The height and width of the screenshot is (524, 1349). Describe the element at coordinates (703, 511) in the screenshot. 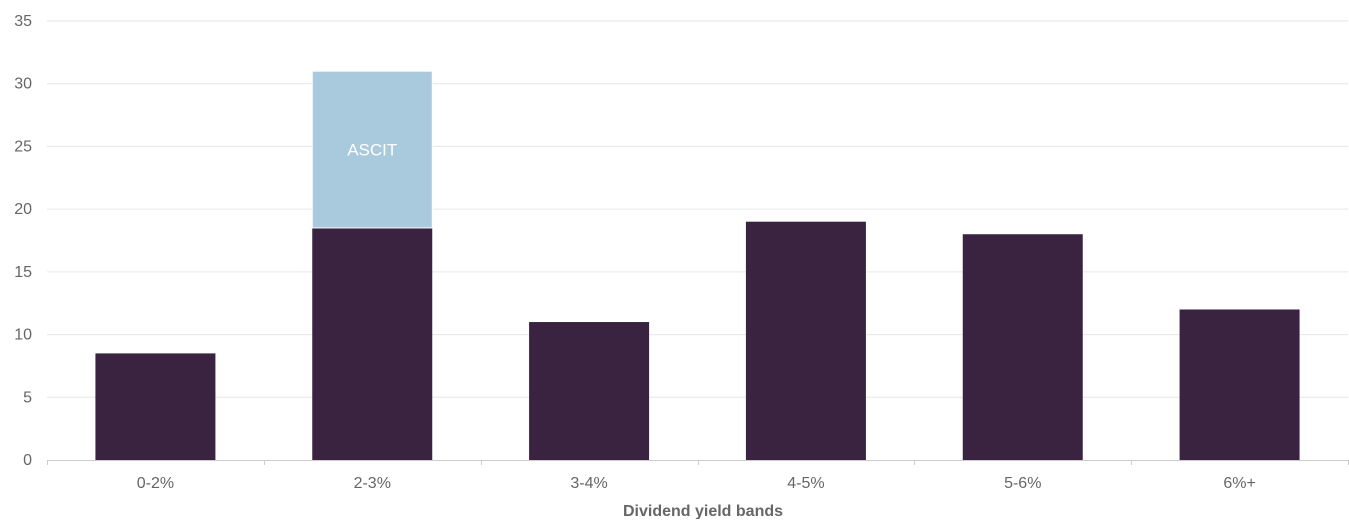

I see `x-axis-title: Dividend yield bands` at that location.